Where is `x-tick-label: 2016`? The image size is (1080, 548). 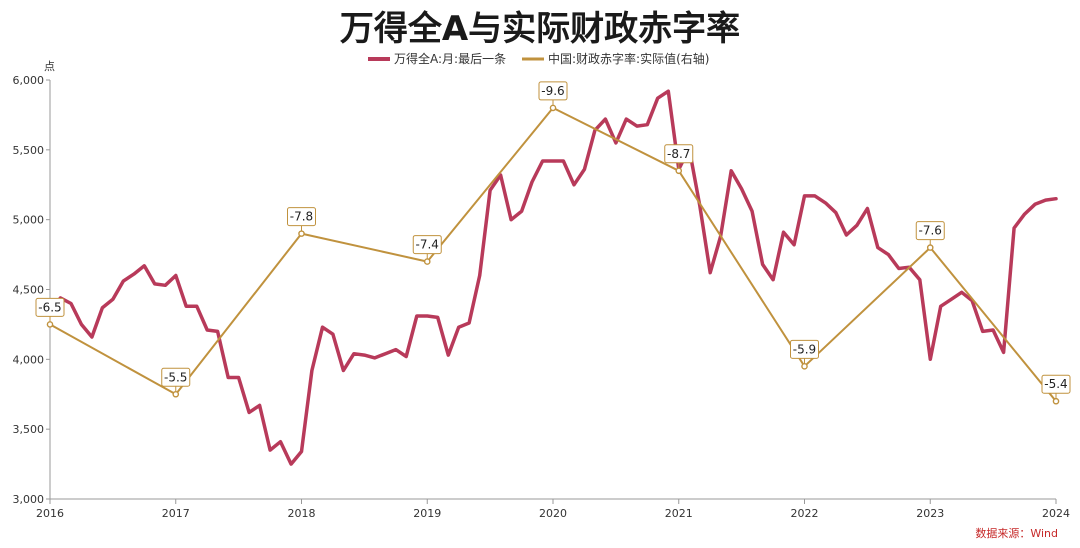
x-tick-label: 2016 is located at coordinates (50, 513).